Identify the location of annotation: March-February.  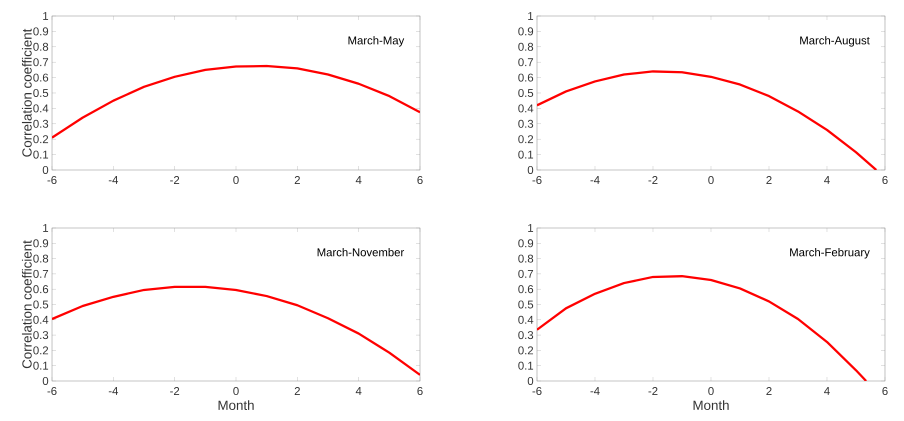
(830, 253).